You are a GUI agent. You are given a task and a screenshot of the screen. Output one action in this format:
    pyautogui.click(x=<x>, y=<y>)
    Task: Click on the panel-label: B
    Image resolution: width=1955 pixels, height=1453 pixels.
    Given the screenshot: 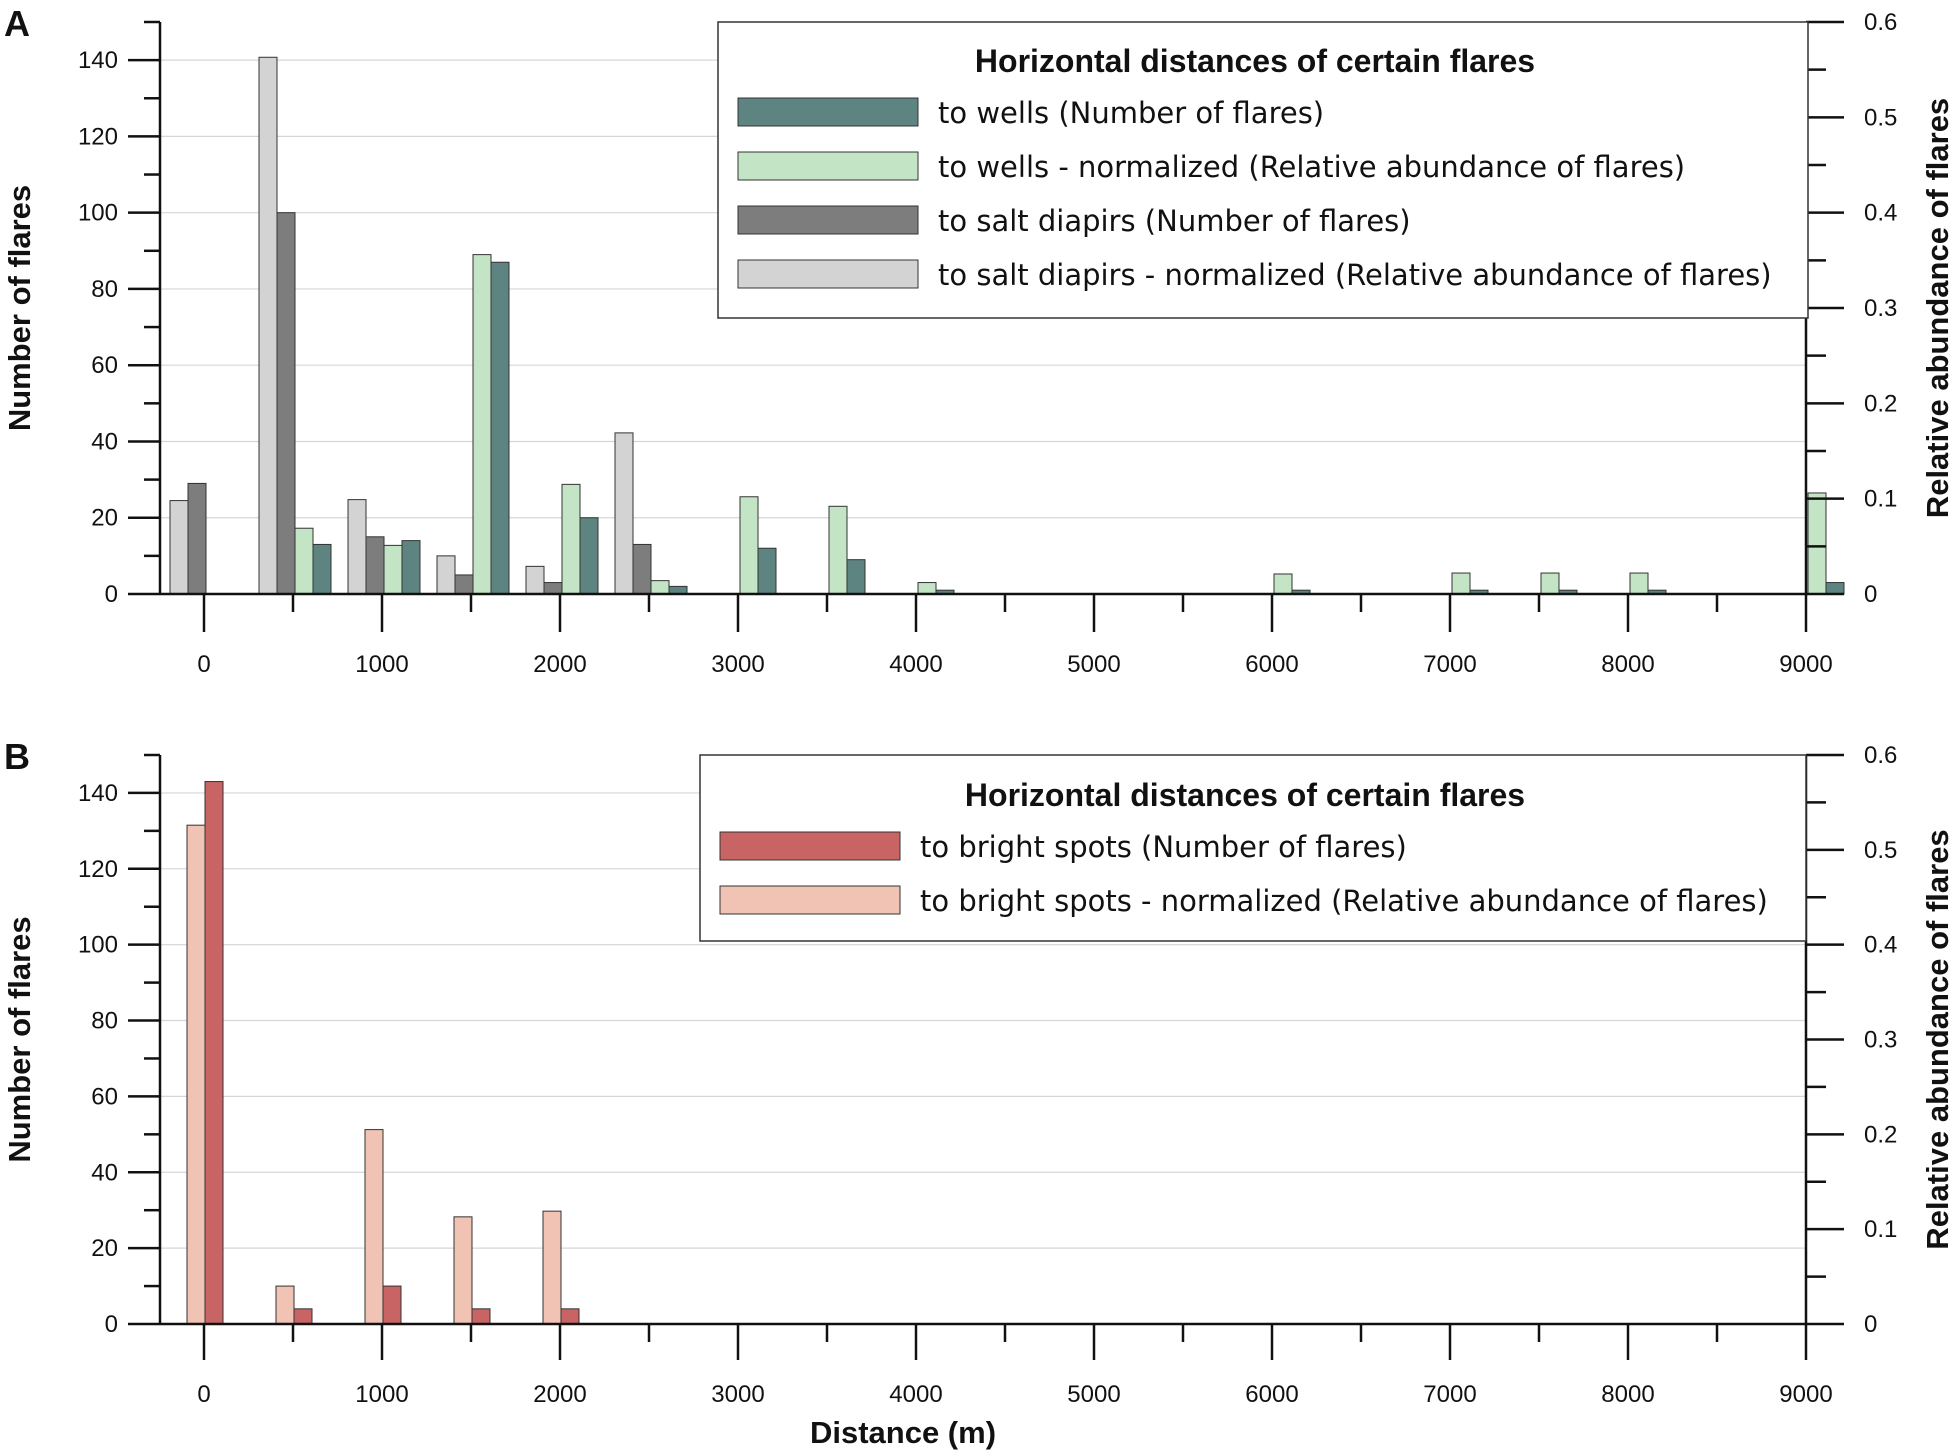 What is the action you would take?
    pyautogui.click(x=17, y=756)
    